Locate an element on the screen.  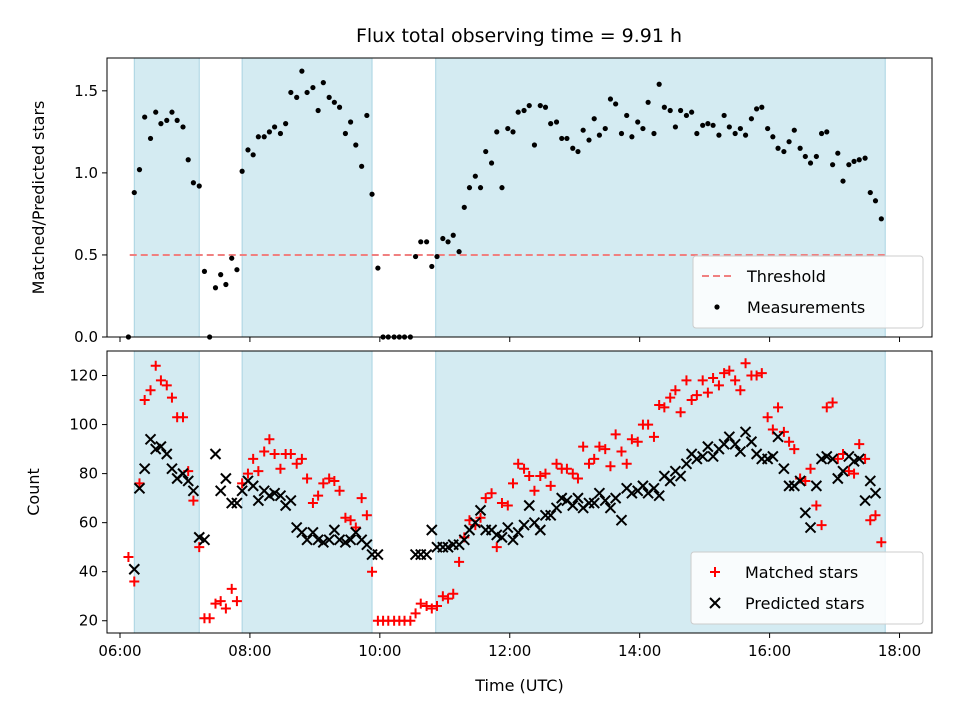
bottom-y-axis-label: Count is located at coordinates (33, 492).